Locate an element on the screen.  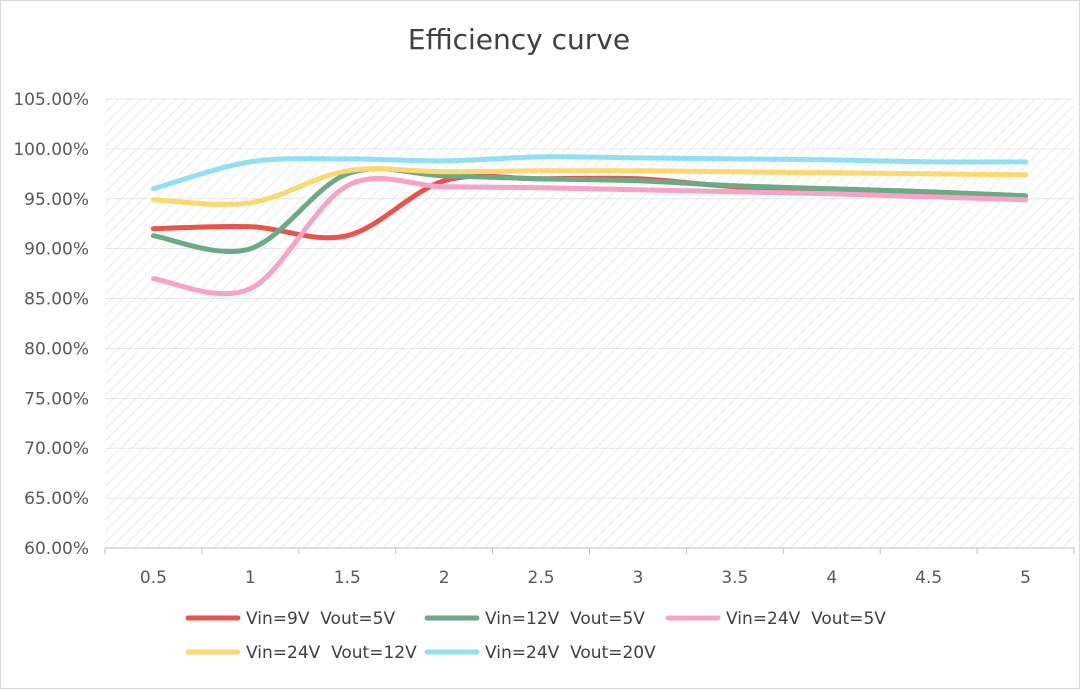
legend-item: Vin=24V Vout=5V is located at coordinates (775, 619).